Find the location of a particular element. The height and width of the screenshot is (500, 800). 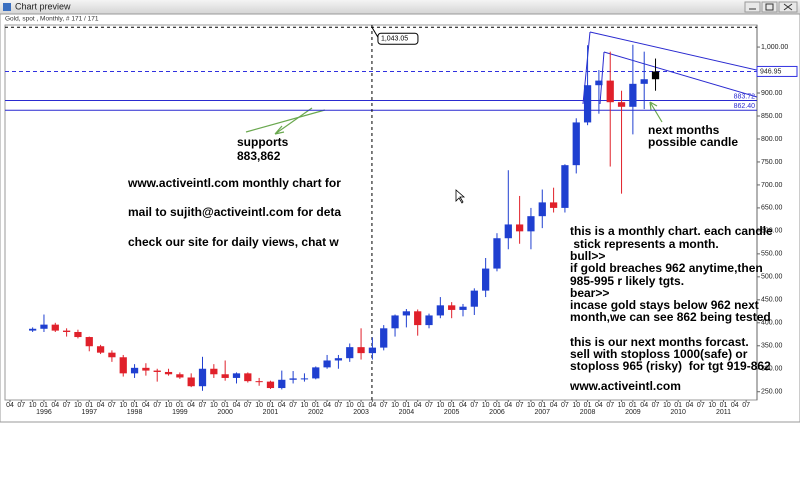

window-buttons is located at coordinates (771, 7).